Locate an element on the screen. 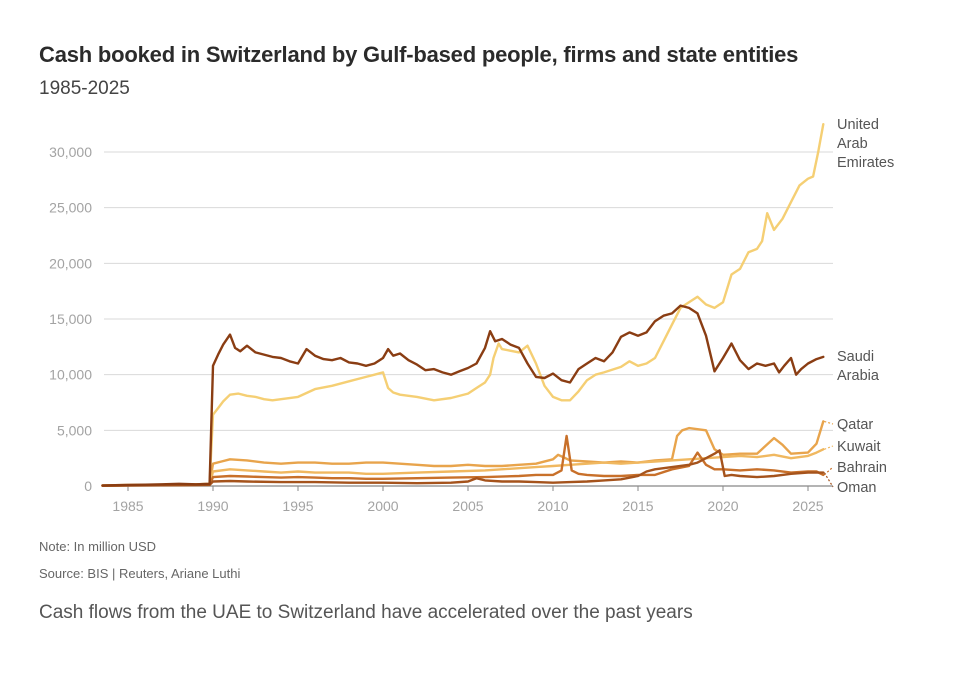 The image size is (960, 676). series-label-oman: Oman is located at coordinates (857, 488).